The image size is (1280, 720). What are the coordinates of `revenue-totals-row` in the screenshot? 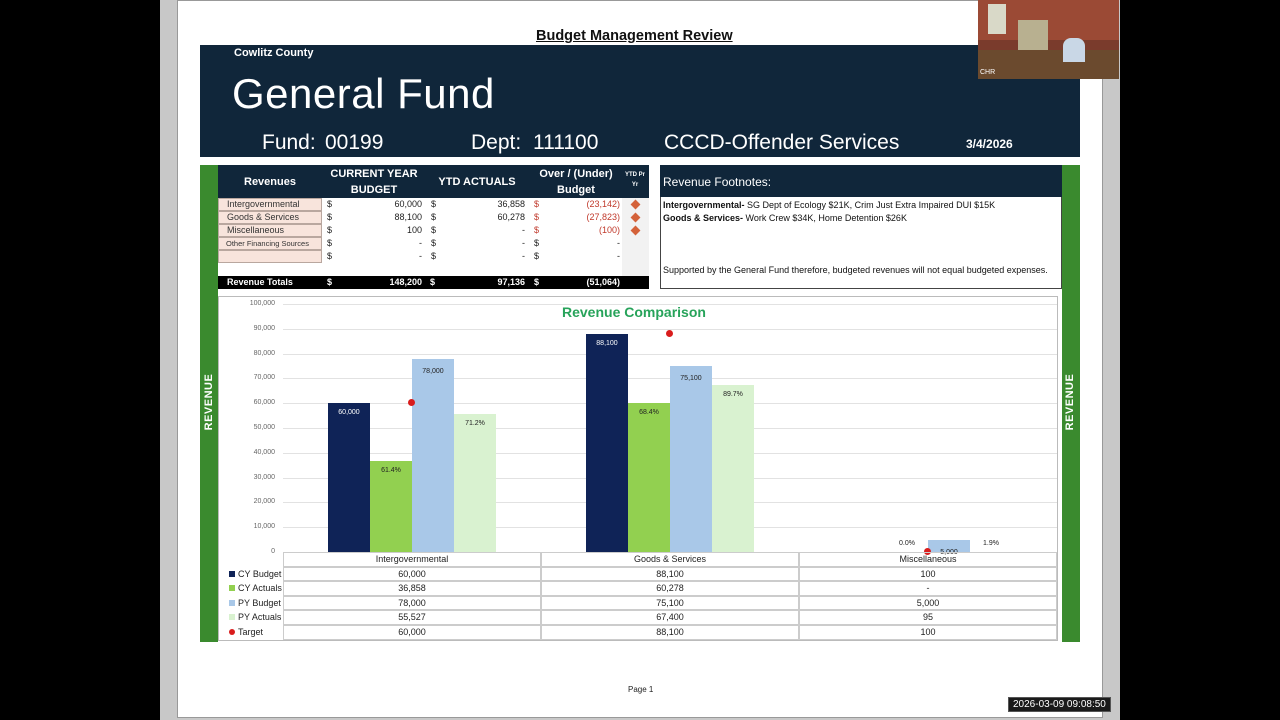 It's located at (433, 282).